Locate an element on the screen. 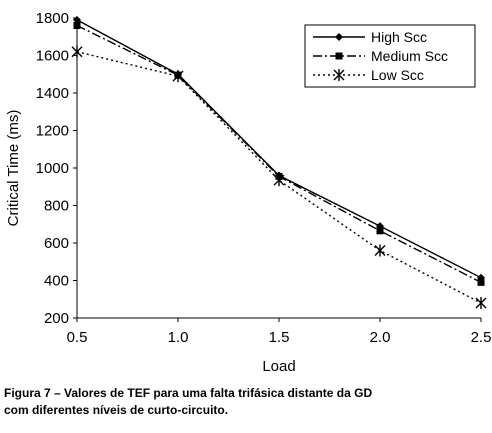 Image resolution: width=492 pixels, height=433 pixels. legend-label: High Scc is located at coordinates (399, 37).